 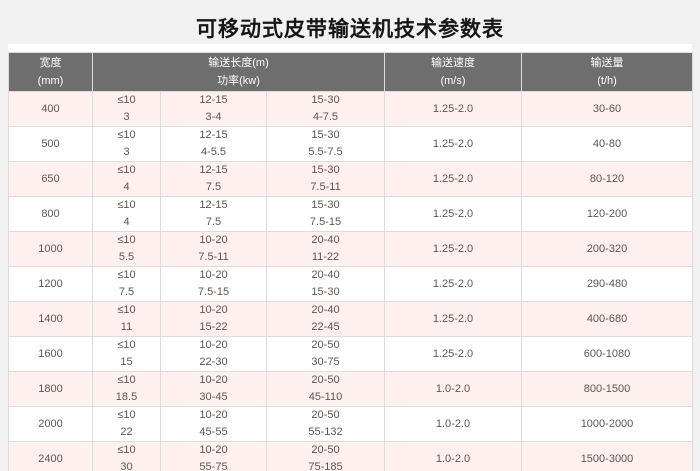 What do you see at coordinates (607, 214) in the screenshot?
I see `cell-capacity: 120-200` at bounding box center [607, 214].